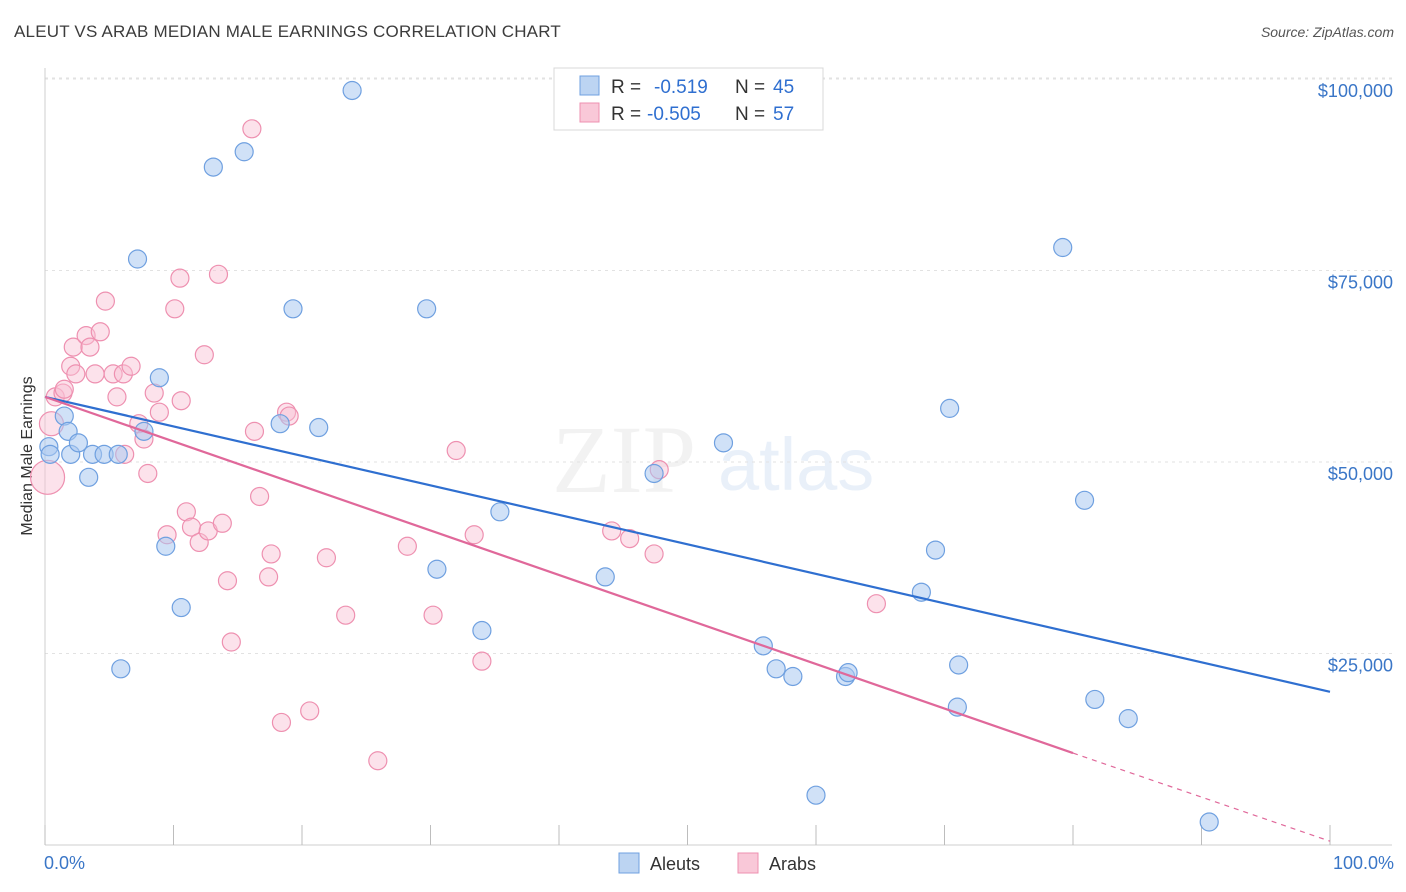 This screenshot has height=892, width=1406. What do you see at coordinates (626, 87) in the screenshot?
I see `aleuts-r-label: R =` at bounding box center [626, 87].